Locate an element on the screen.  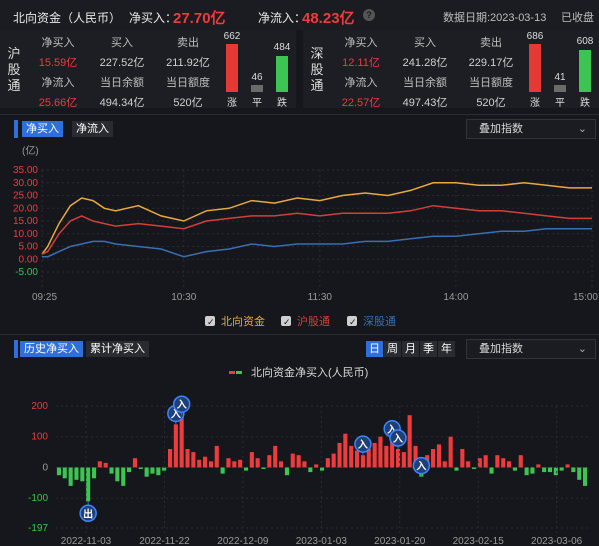
legend-swatch-up is located at coordinates (232, 372).